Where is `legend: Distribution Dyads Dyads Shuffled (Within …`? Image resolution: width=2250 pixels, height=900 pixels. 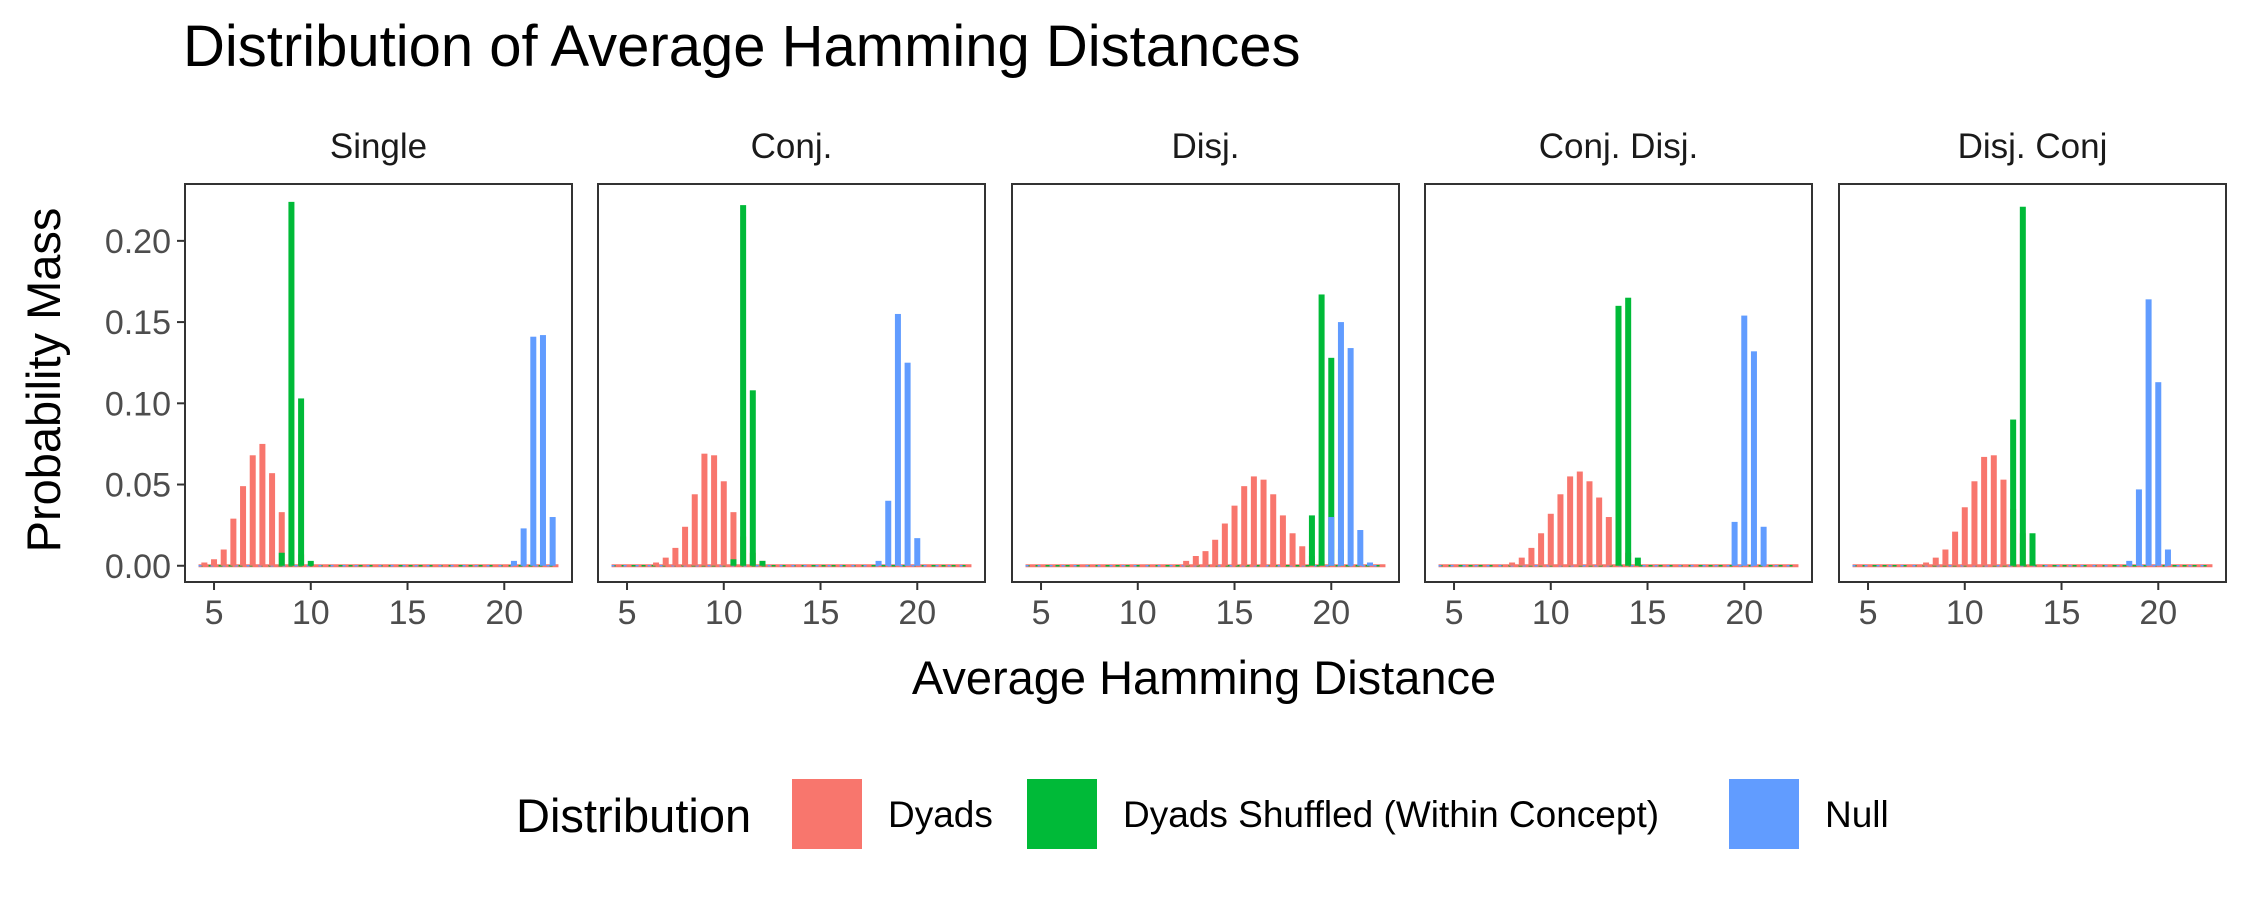
legend: Distribution Dyads Dyads Shuffled (Within … is located at coordinates (1202, 814).